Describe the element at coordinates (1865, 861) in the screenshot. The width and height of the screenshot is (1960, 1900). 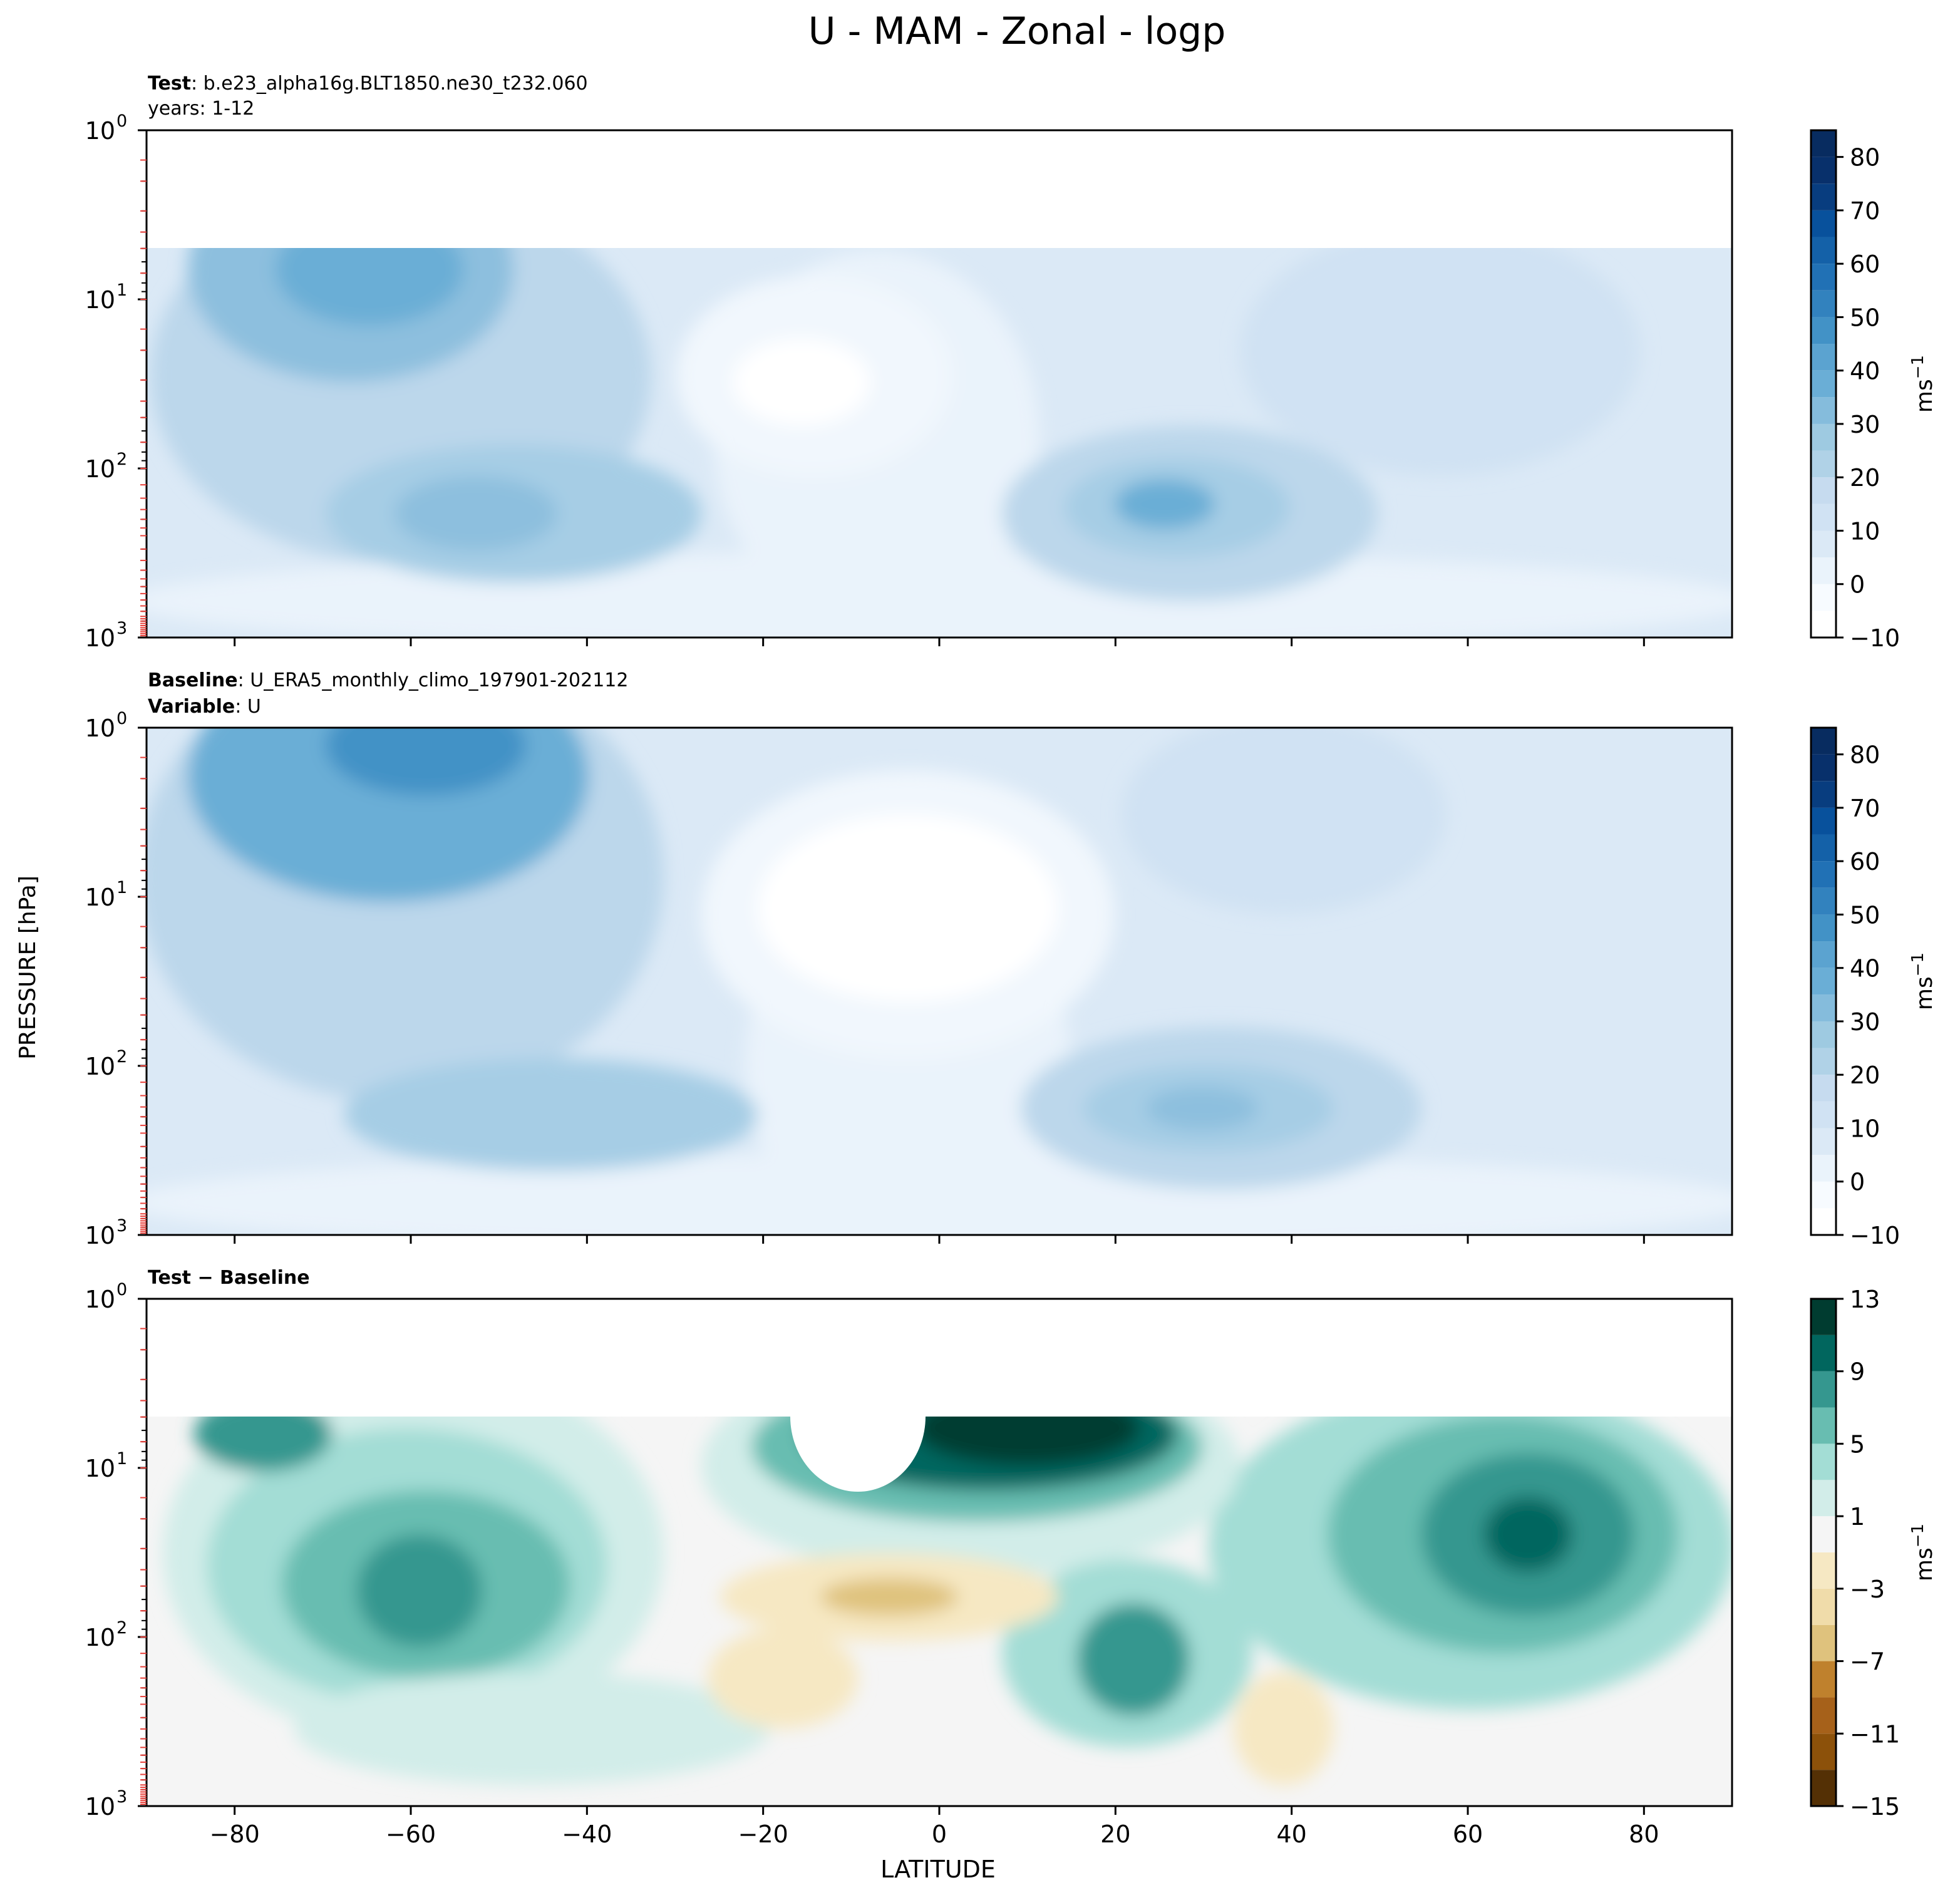
I see `colorbar-tick-label: 60` at that location.